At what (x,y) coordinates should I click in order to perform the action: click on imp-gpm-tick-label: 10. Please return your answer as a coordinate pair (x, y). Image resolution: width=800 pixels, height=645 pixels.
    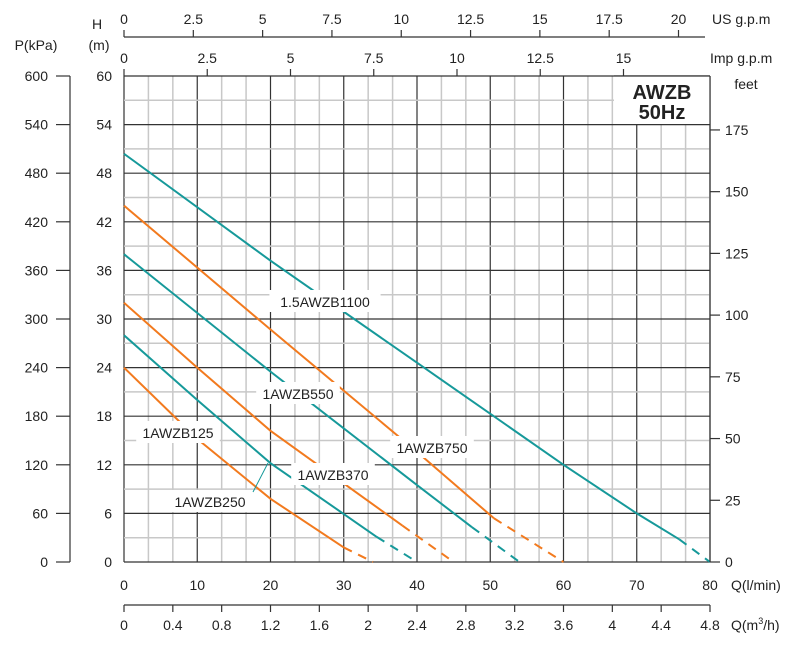
    Looking at the image, I should click on (457, 58).